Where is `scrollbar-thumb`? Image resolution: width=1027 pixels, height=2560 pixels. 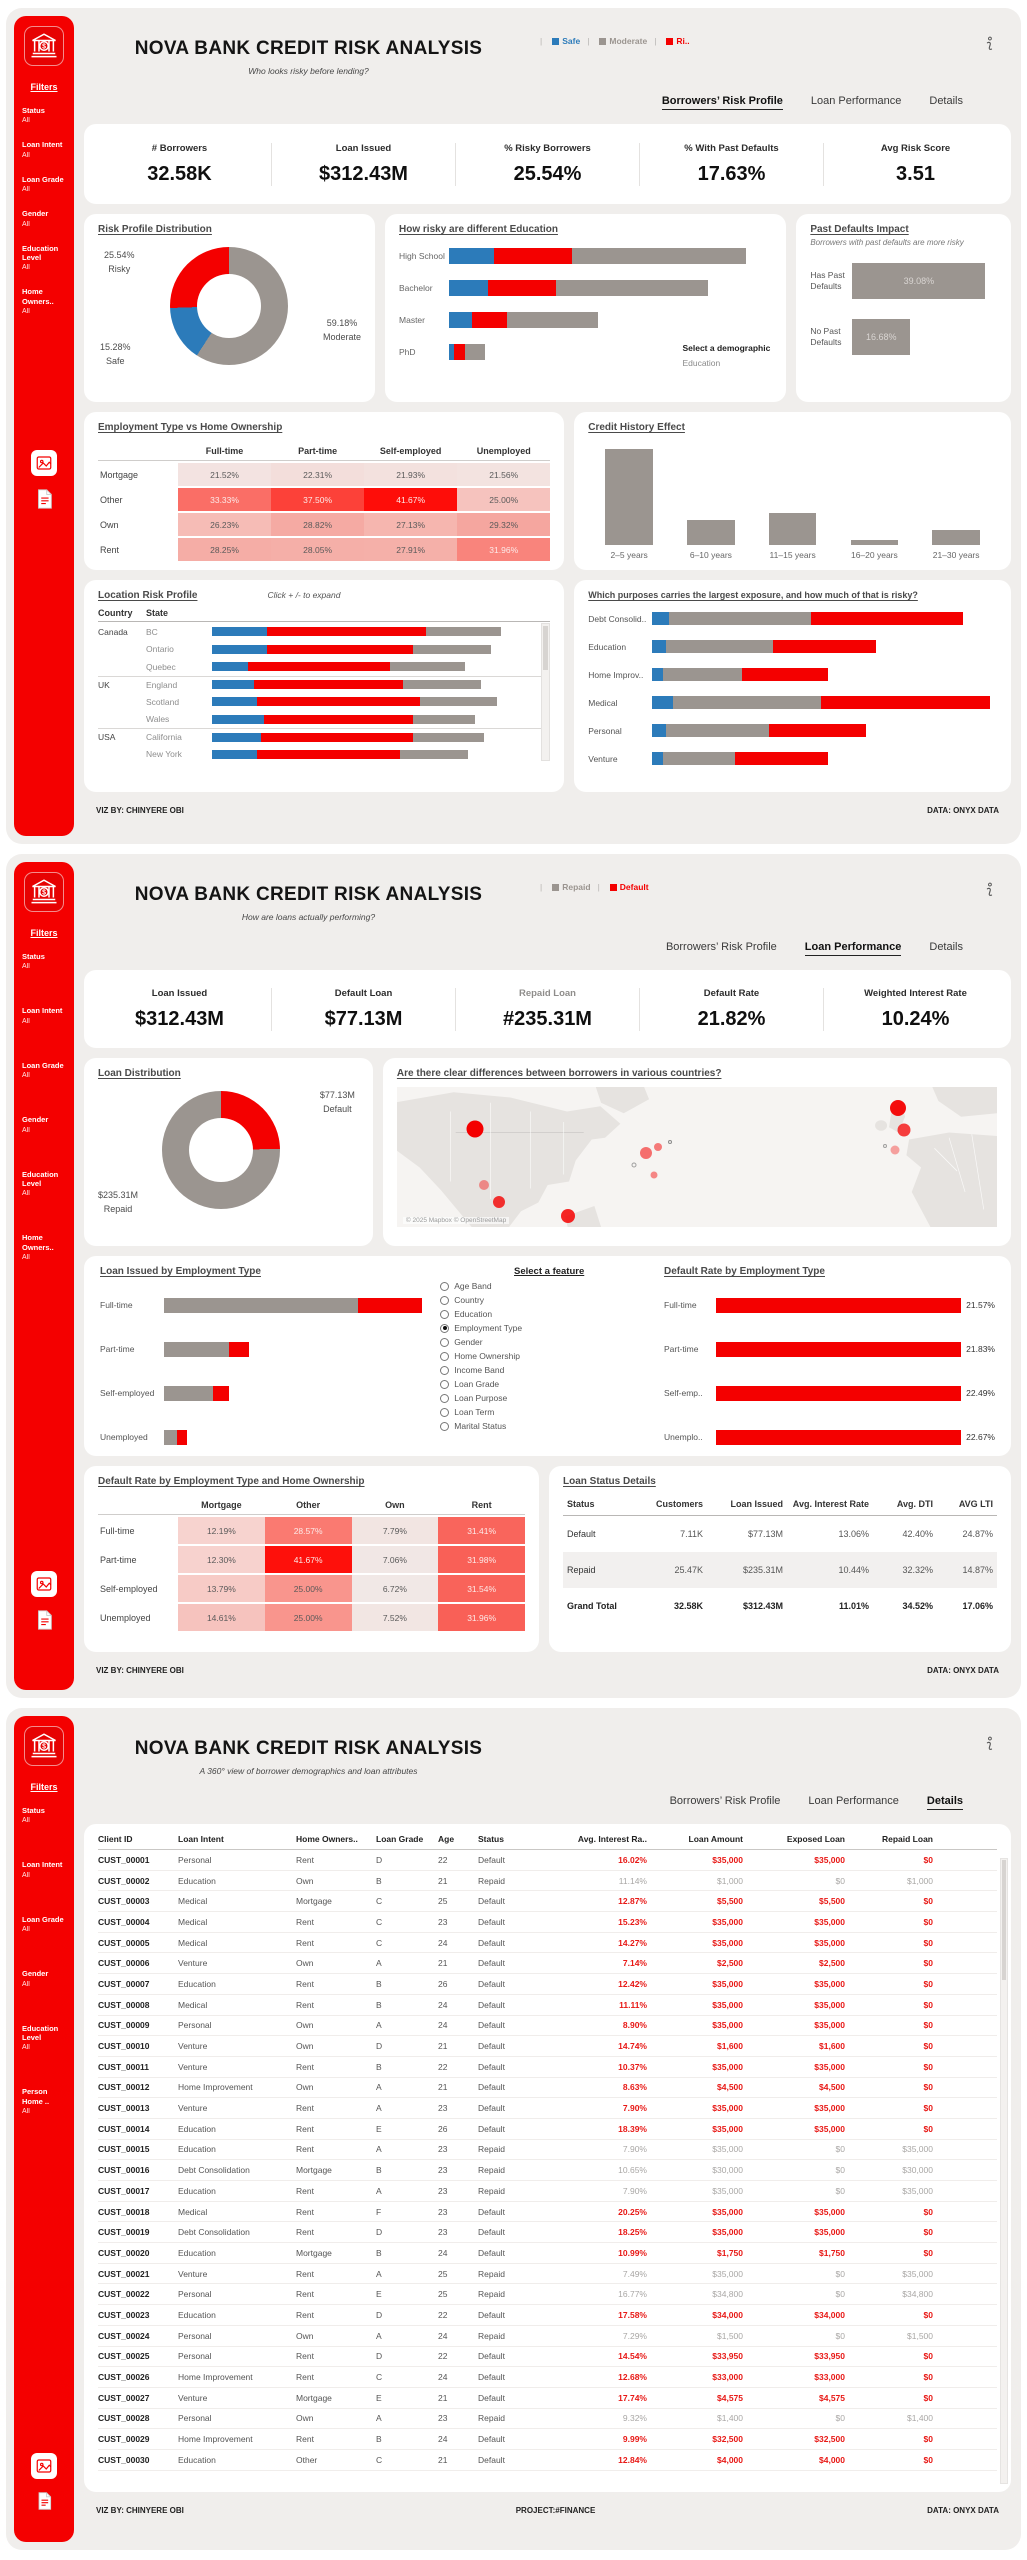
scrollbar-thumb is located at coordinates (546, 648).